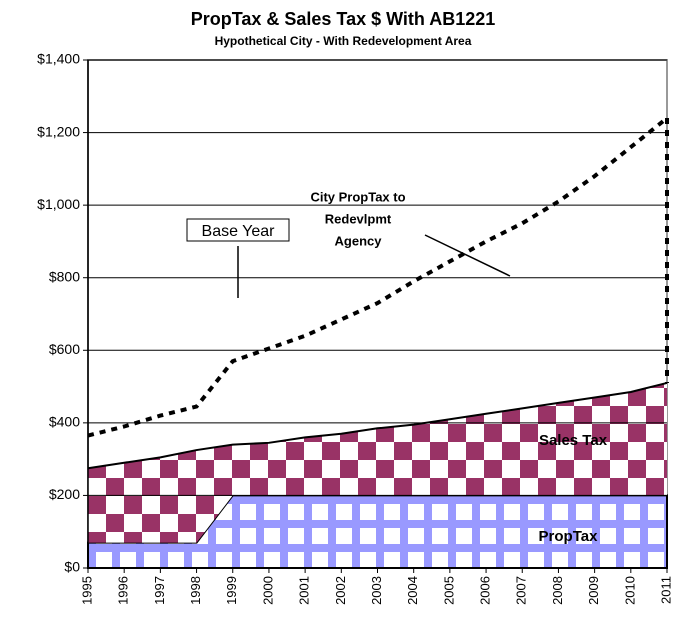  Describe the element at coordinates (448, 590) in the screenshot. I see `x-tick-label: 2005` at that location.